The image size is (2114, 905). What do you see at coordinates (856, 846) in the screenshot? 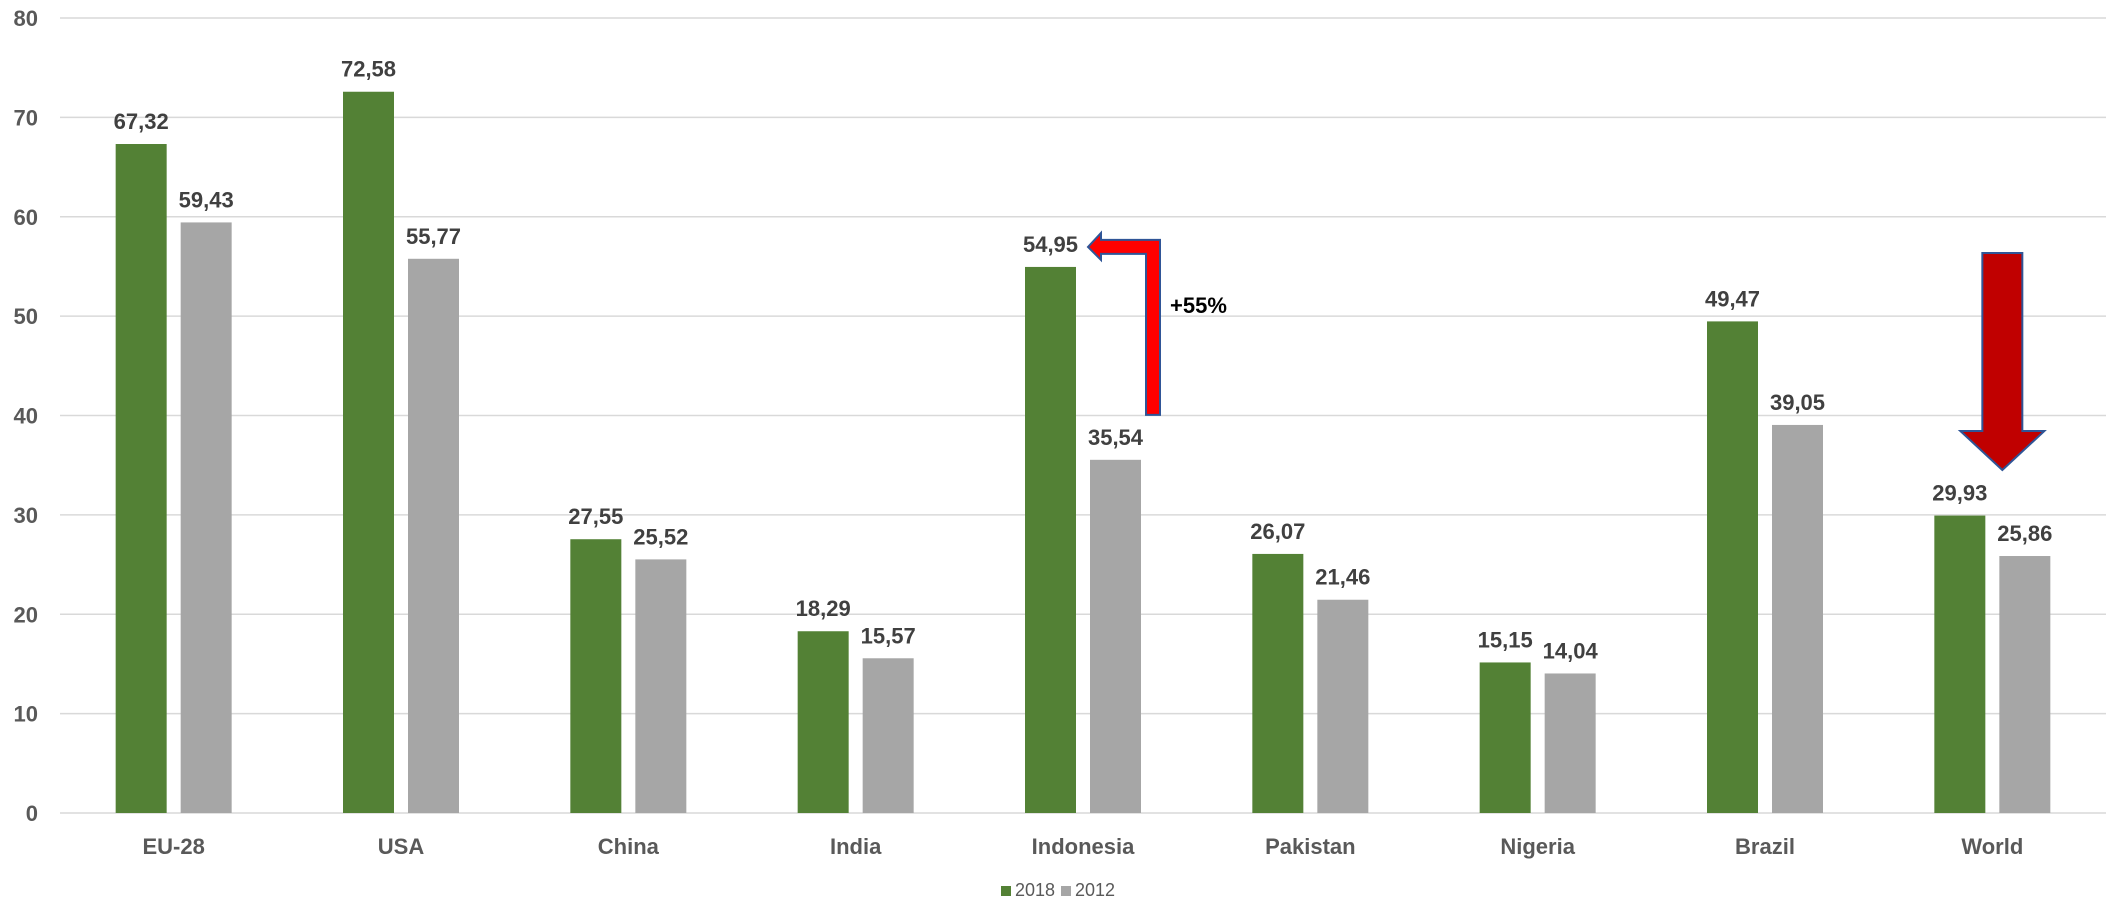
I see `x-category-label: India` at bounding box center [856, 846].